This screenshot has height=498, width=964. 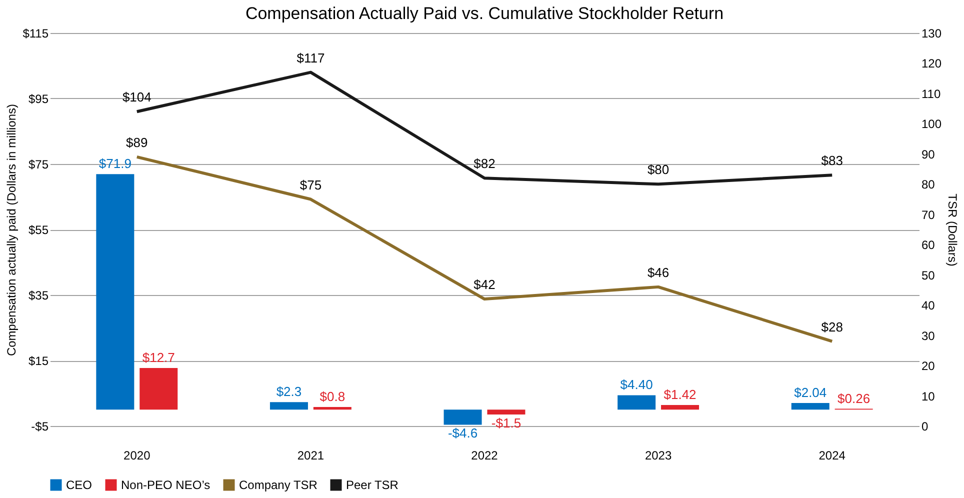 I want to click on y2-tick-label: 70, so click(x=929, y=215).